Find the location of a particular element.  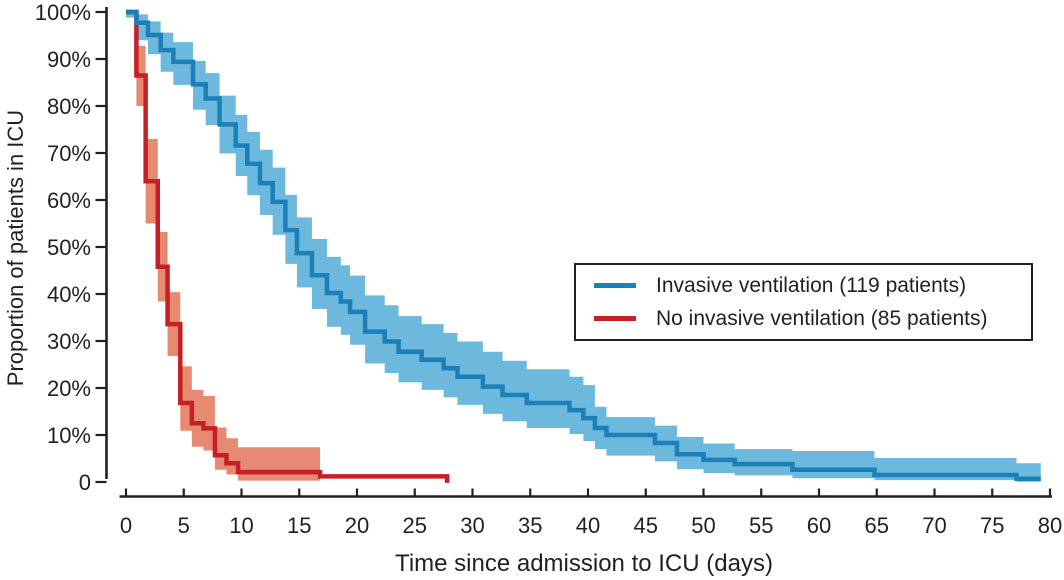

y-tick-label: 20% is located at coordinates (69, 388).